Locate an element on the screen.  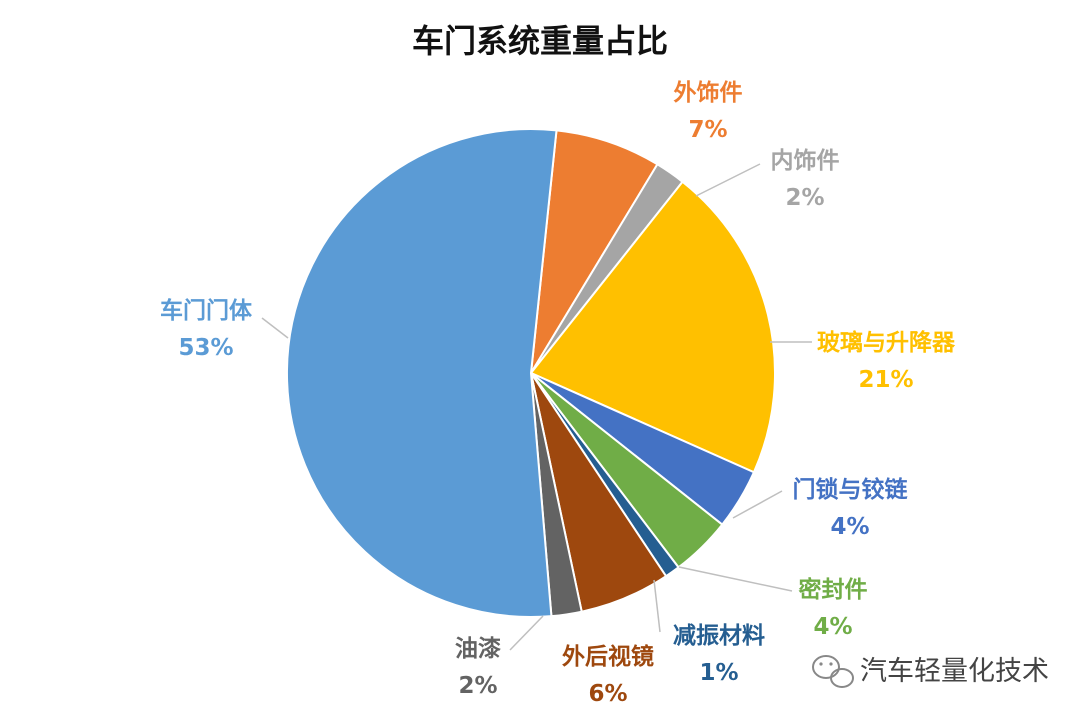
slice-label-name: 内饰件 is located at coordinates (805, 160).